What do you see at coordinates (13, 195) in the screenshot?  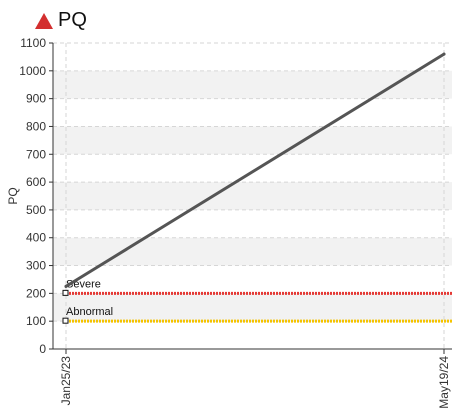 I see `y-axis-label: PQ` at bounding box center [13, 195].